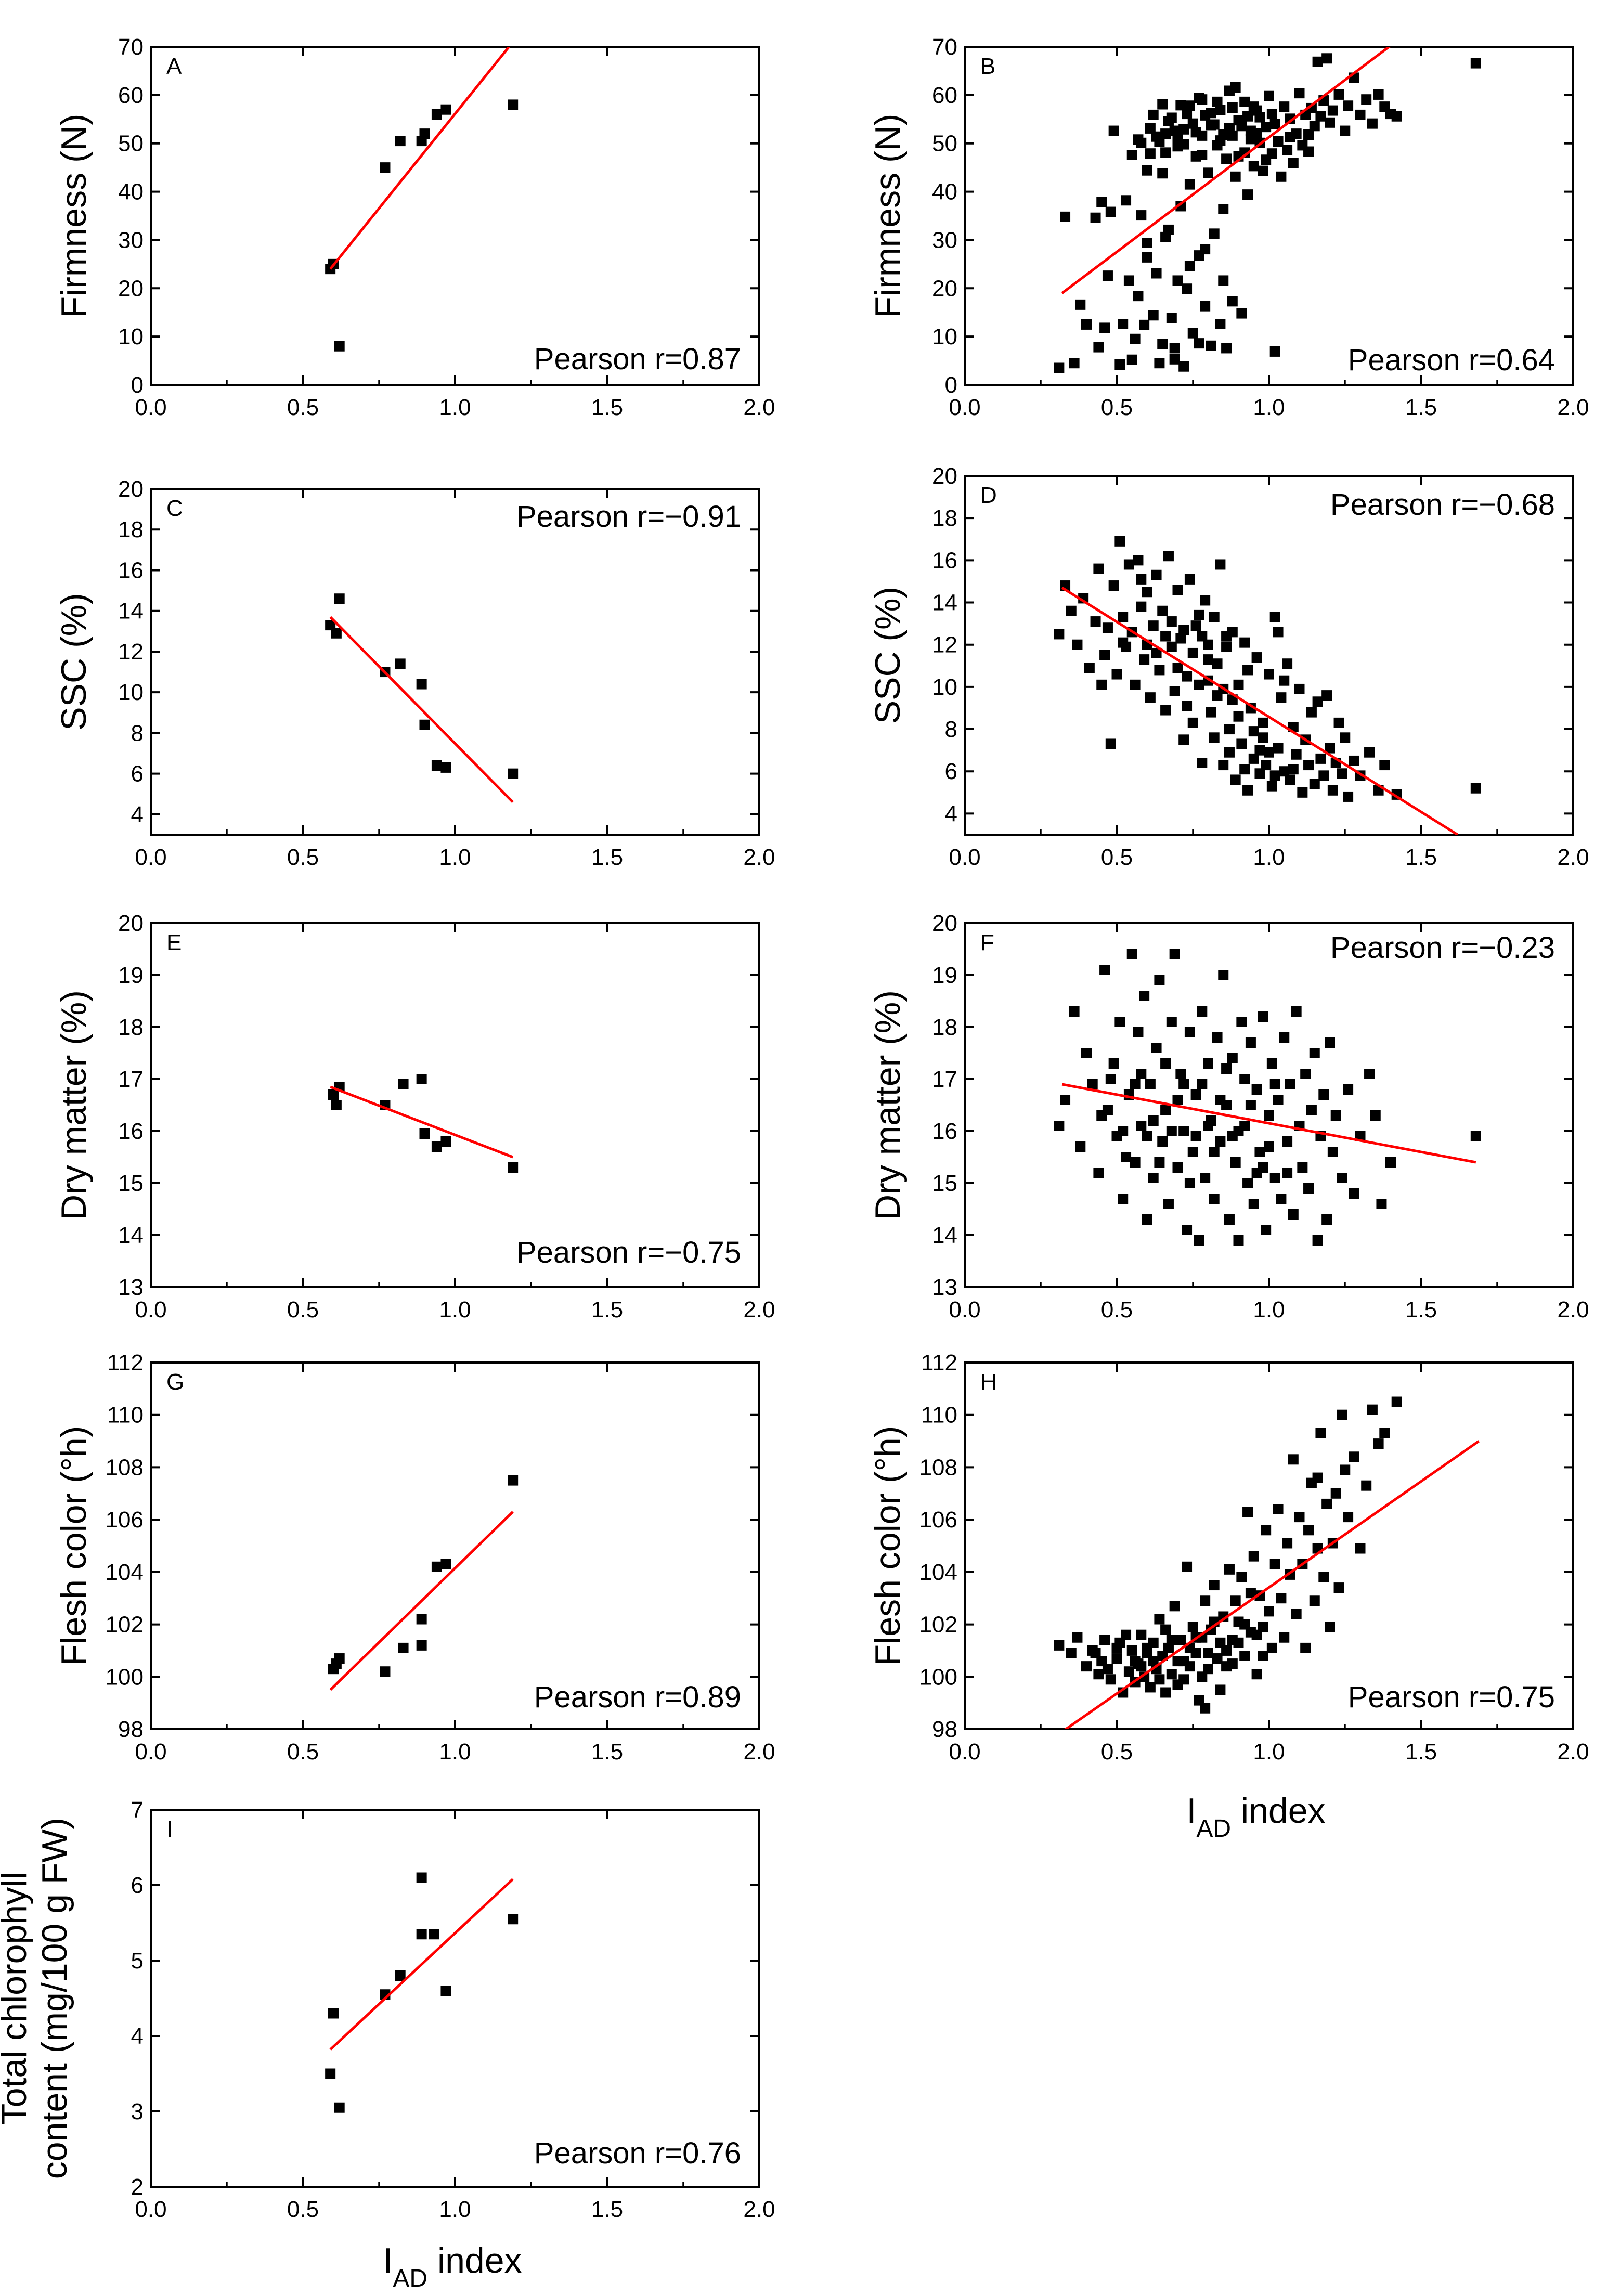 The height and width of the screenshot is (2296, 1607). Describe the element at coordinates (388, 2260) in the screenshot. I see `x-axis-title-main: I` at that location.